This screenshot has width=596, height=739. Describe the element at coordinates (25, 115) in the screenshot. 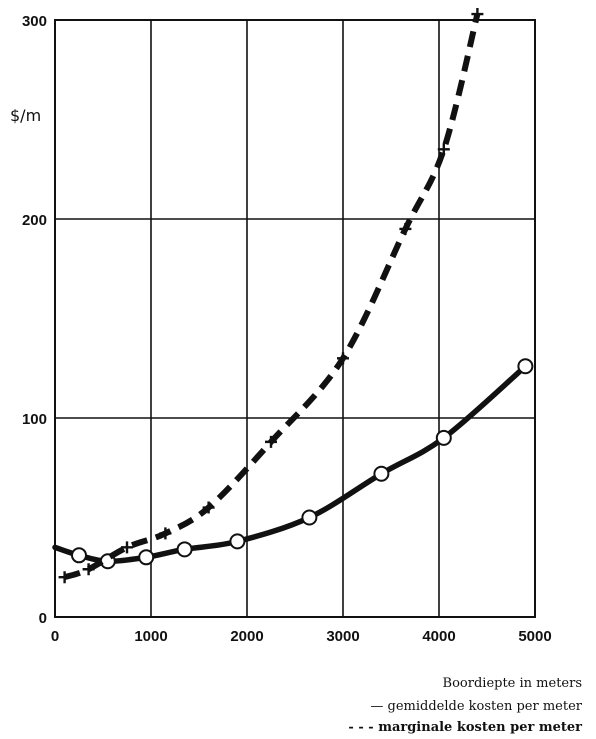

I see `y-axis-label: $/m` at that location.